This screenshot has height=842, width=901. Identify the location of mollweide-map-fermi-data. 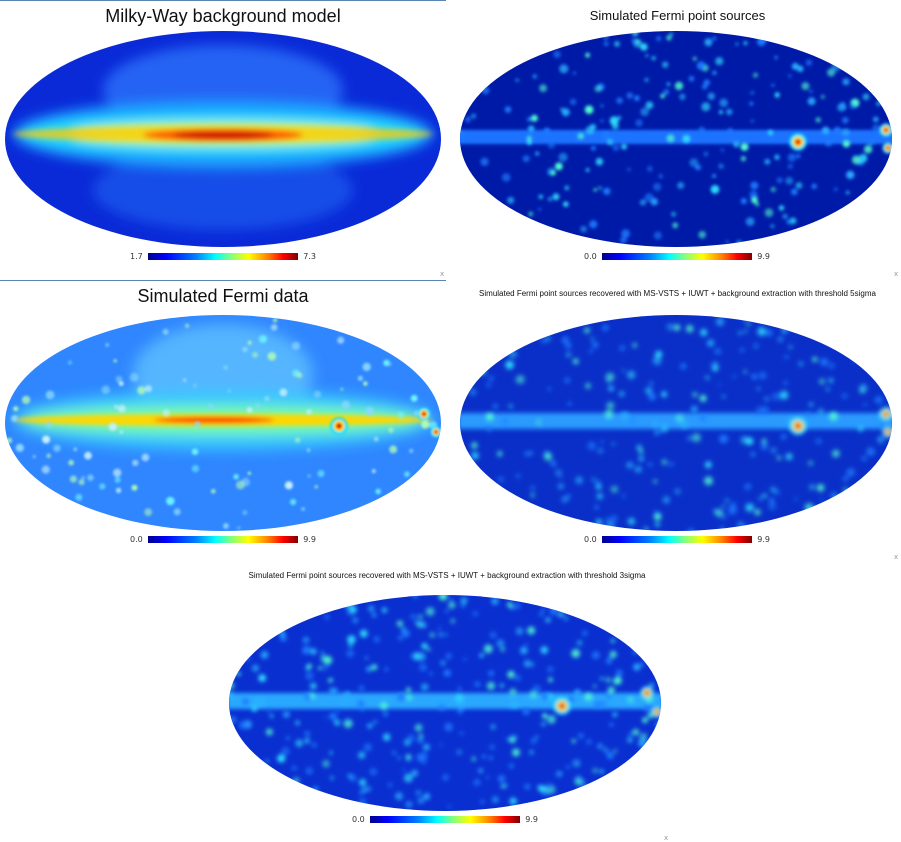
(223, 423).